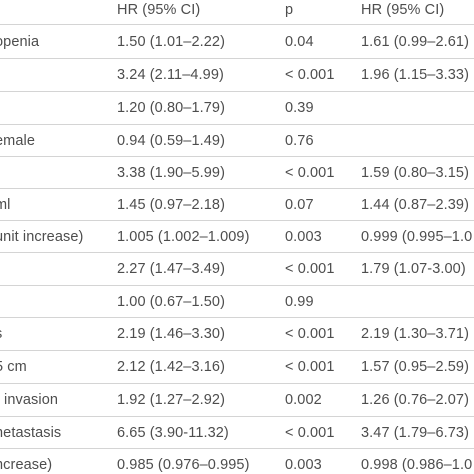 The image size is (474, 474). Describe the element at coordinates (183, 465) in the screenshot. I see `row-univariate-hr: 0.985 (0.976–0.995)` at that location.